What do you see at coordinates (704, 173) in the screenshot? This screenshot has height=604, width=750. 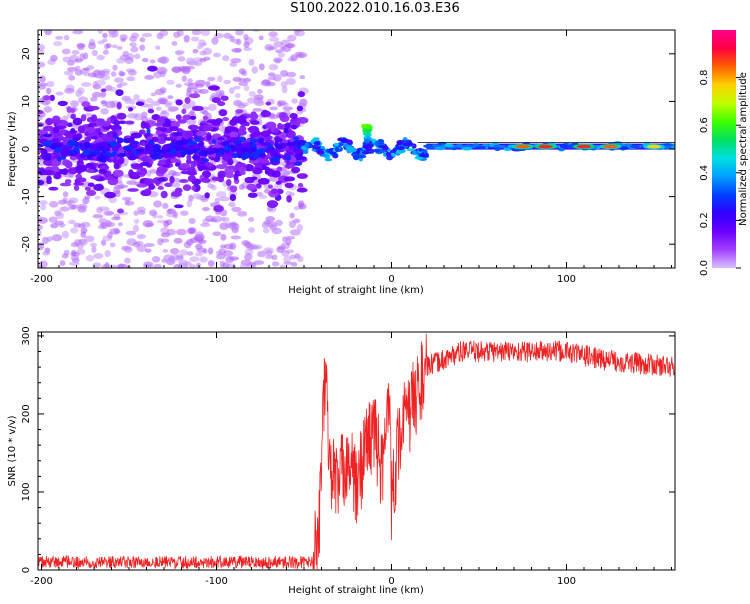 I see `colorbar-tick-label: 0.4` at bounding box center [704, 173].